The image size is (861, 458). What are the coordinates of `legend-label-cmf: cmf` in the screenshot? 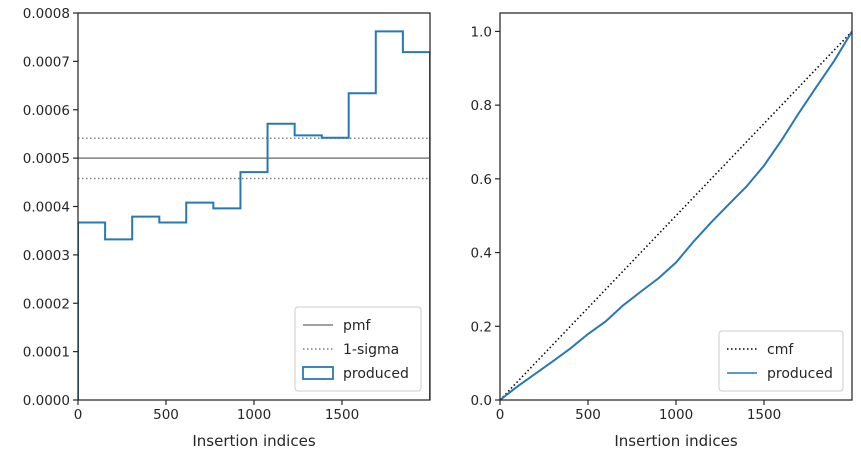 It's located at (780, 350).